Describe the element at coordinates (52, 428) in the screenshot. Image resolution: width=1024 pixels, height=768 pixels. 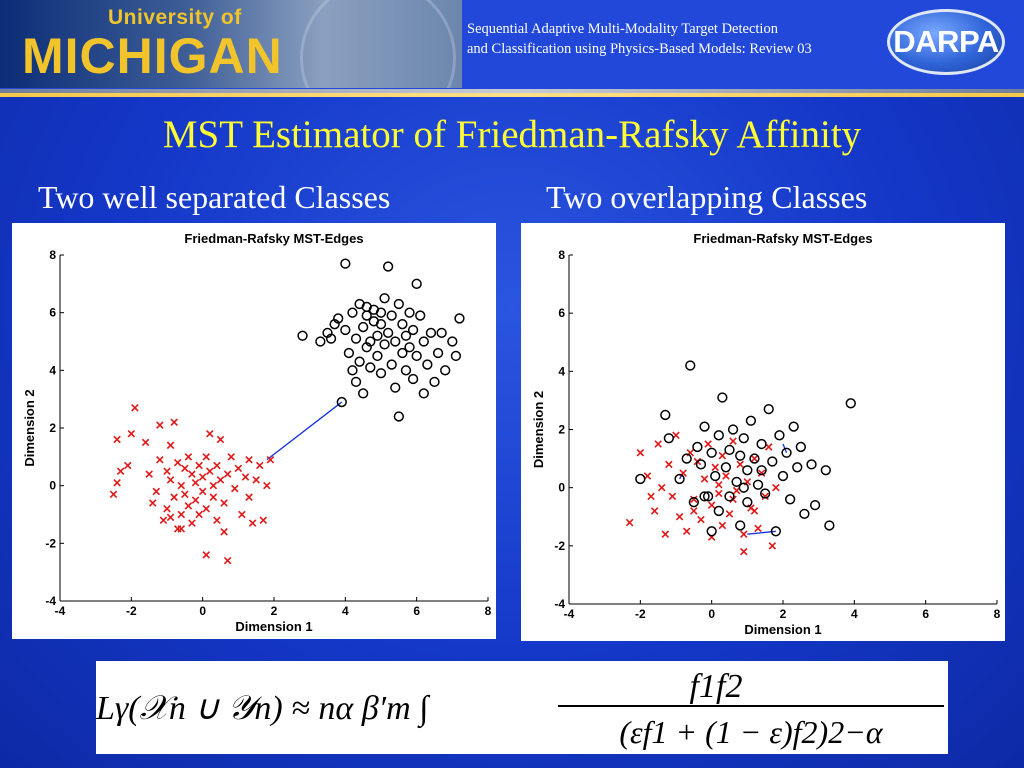
I see `y-tick-label: 2` at that location.